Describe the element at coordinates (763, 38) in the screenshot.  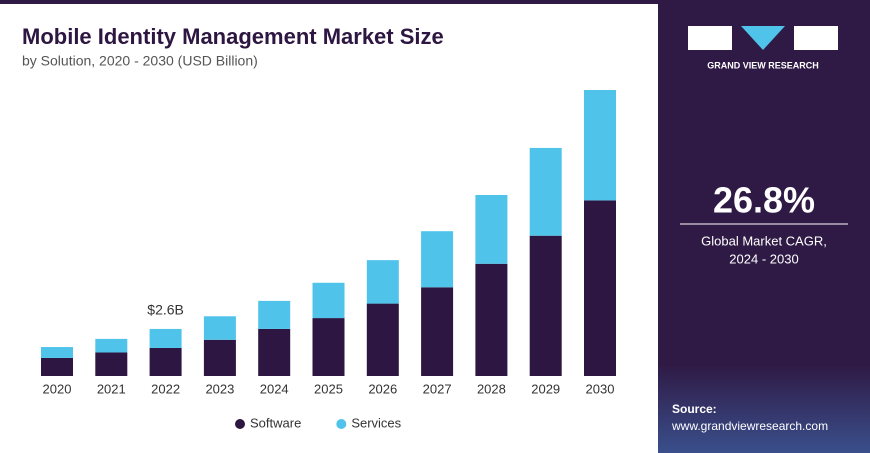
I see `logo-triangle` at that location.